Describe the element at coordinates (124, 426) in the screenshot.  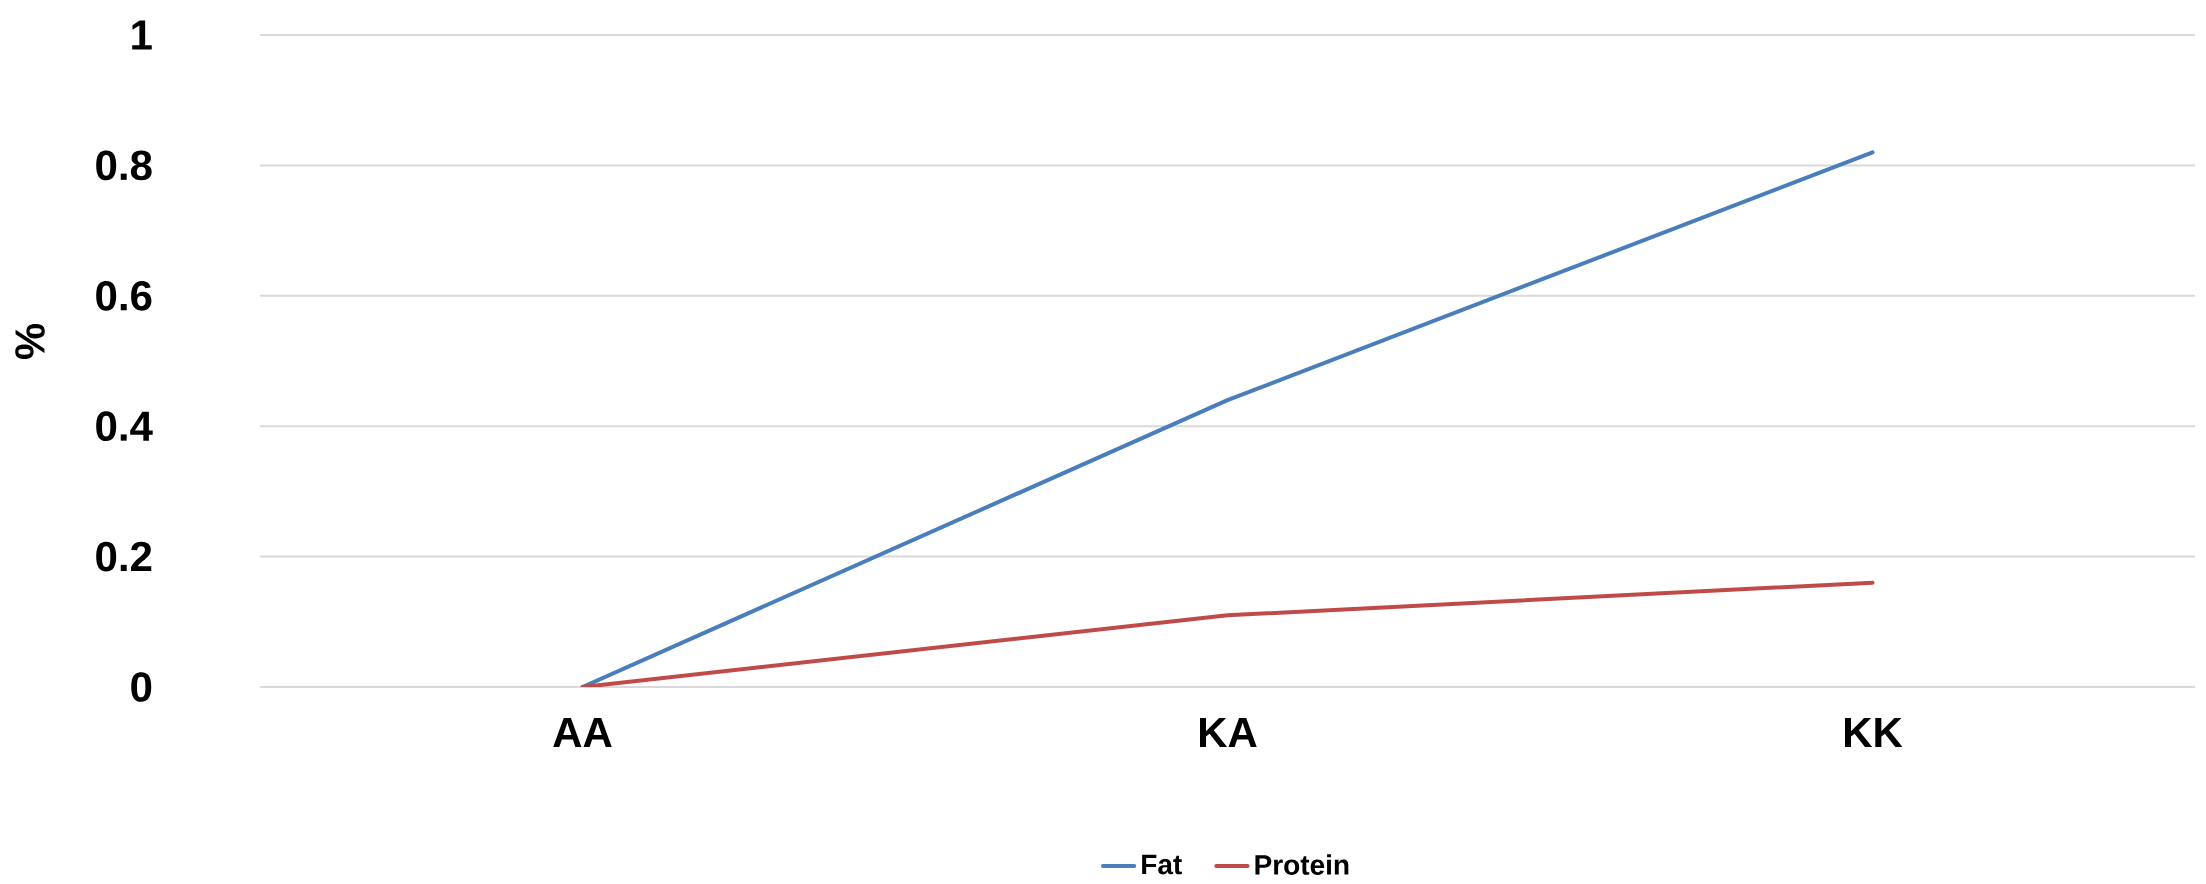
I see `y-tick-label: 0.4` at that location.